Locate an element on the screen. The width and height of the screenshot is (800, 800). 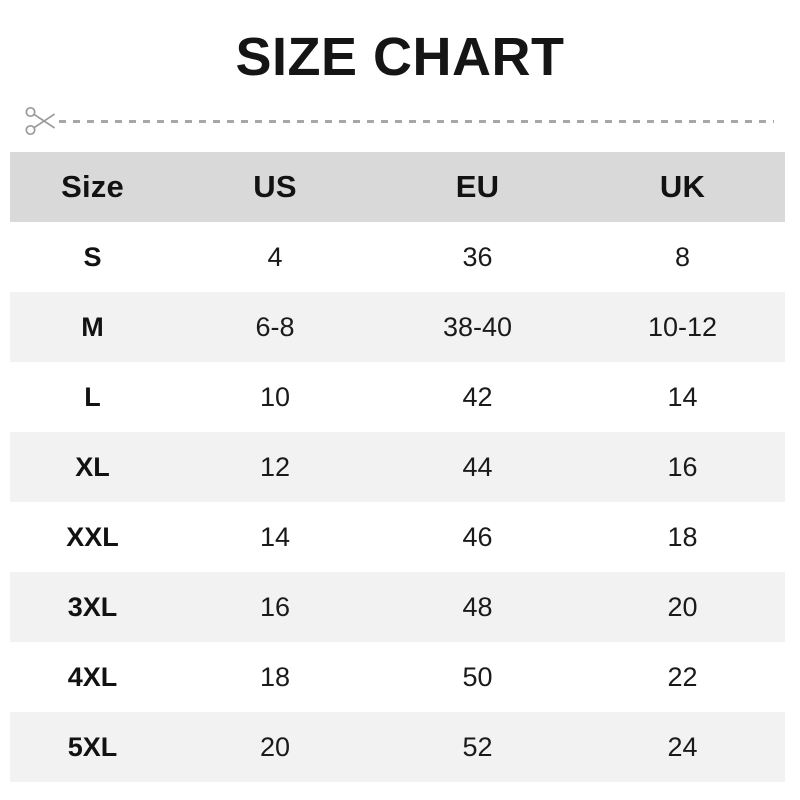
cell-uk: 20 is located at coordinates (682, 606).